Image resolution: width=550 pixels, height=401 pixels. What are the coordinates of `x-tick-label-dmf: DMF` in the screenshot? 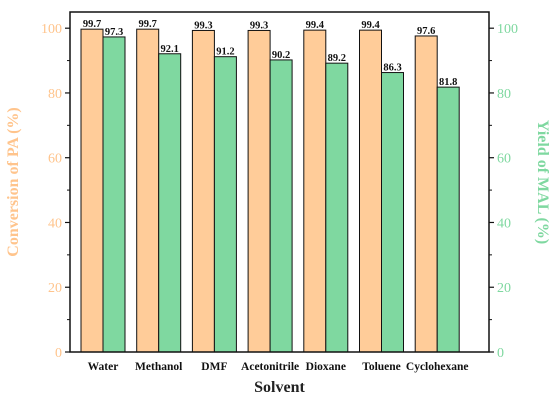 It's located at (214, 367).